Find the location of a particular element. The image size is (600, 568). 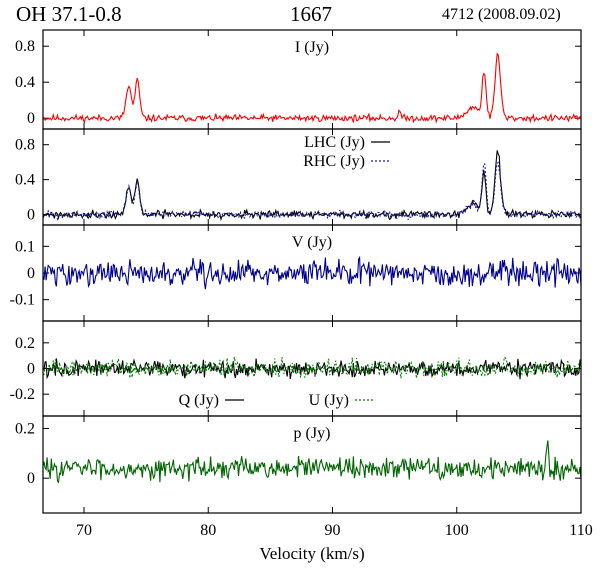

x-tick-label: 100 is located at coordinates (457, 530).